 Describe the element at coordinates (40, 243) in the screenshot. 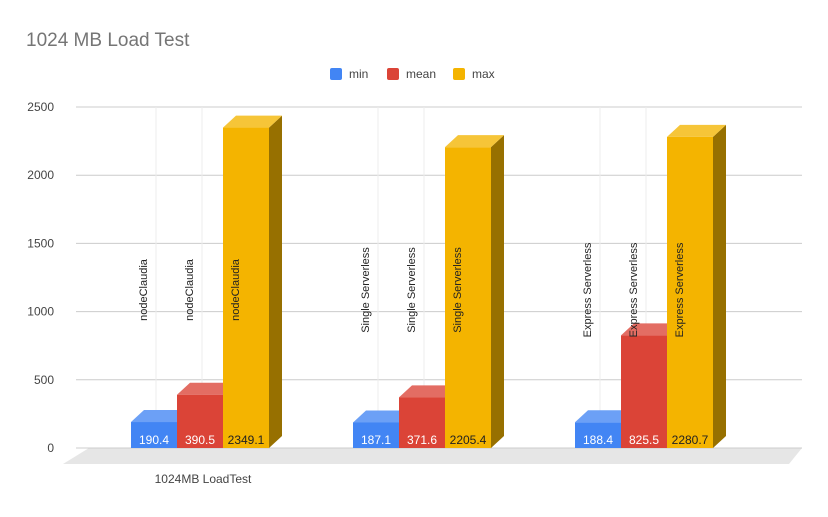

I see `y-tick-label: 1500` at that location.